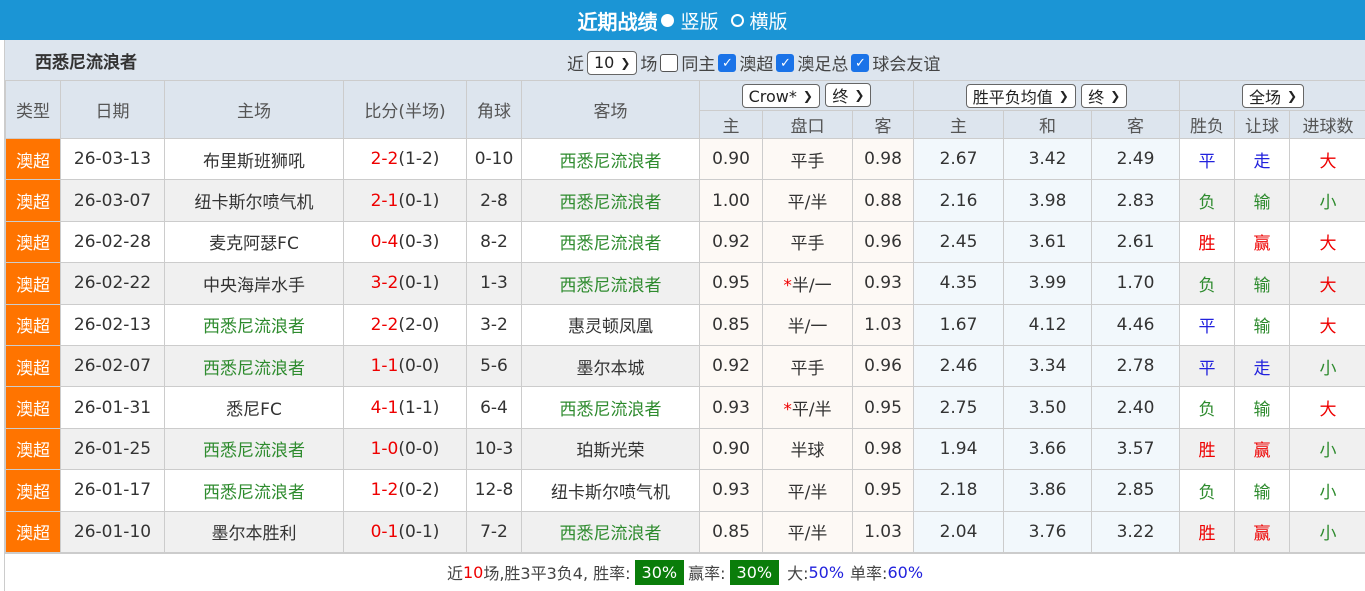  Describe the element at coordinates (883, 241) in the screenshot. I see `asian-away: 0.96` at that location.